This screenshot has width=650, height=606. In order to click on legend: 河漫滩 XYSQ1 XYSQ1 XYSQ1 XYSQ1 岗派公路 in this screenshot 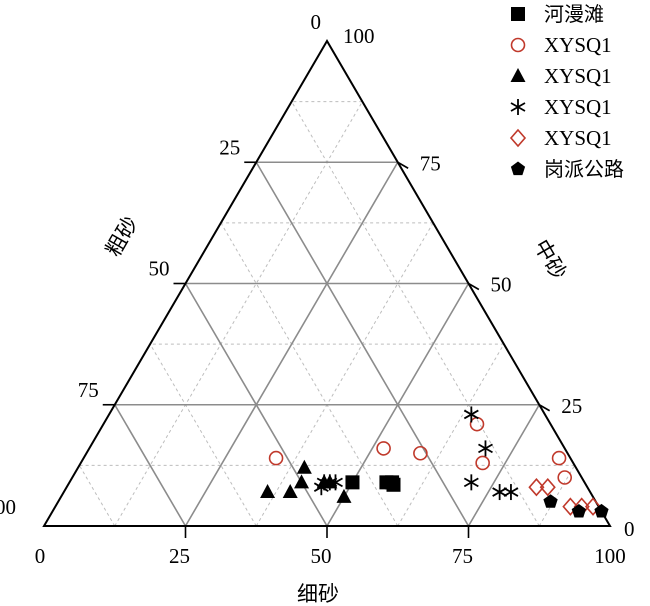, I will do `click(566, 91)`.